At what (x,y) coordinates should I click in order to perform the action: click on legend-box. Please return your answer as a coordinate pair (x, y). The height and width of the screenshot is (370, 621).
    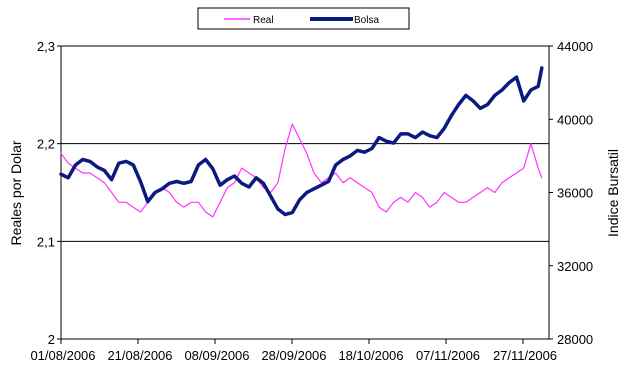
    Looking at the image, I should click on (303, 18).